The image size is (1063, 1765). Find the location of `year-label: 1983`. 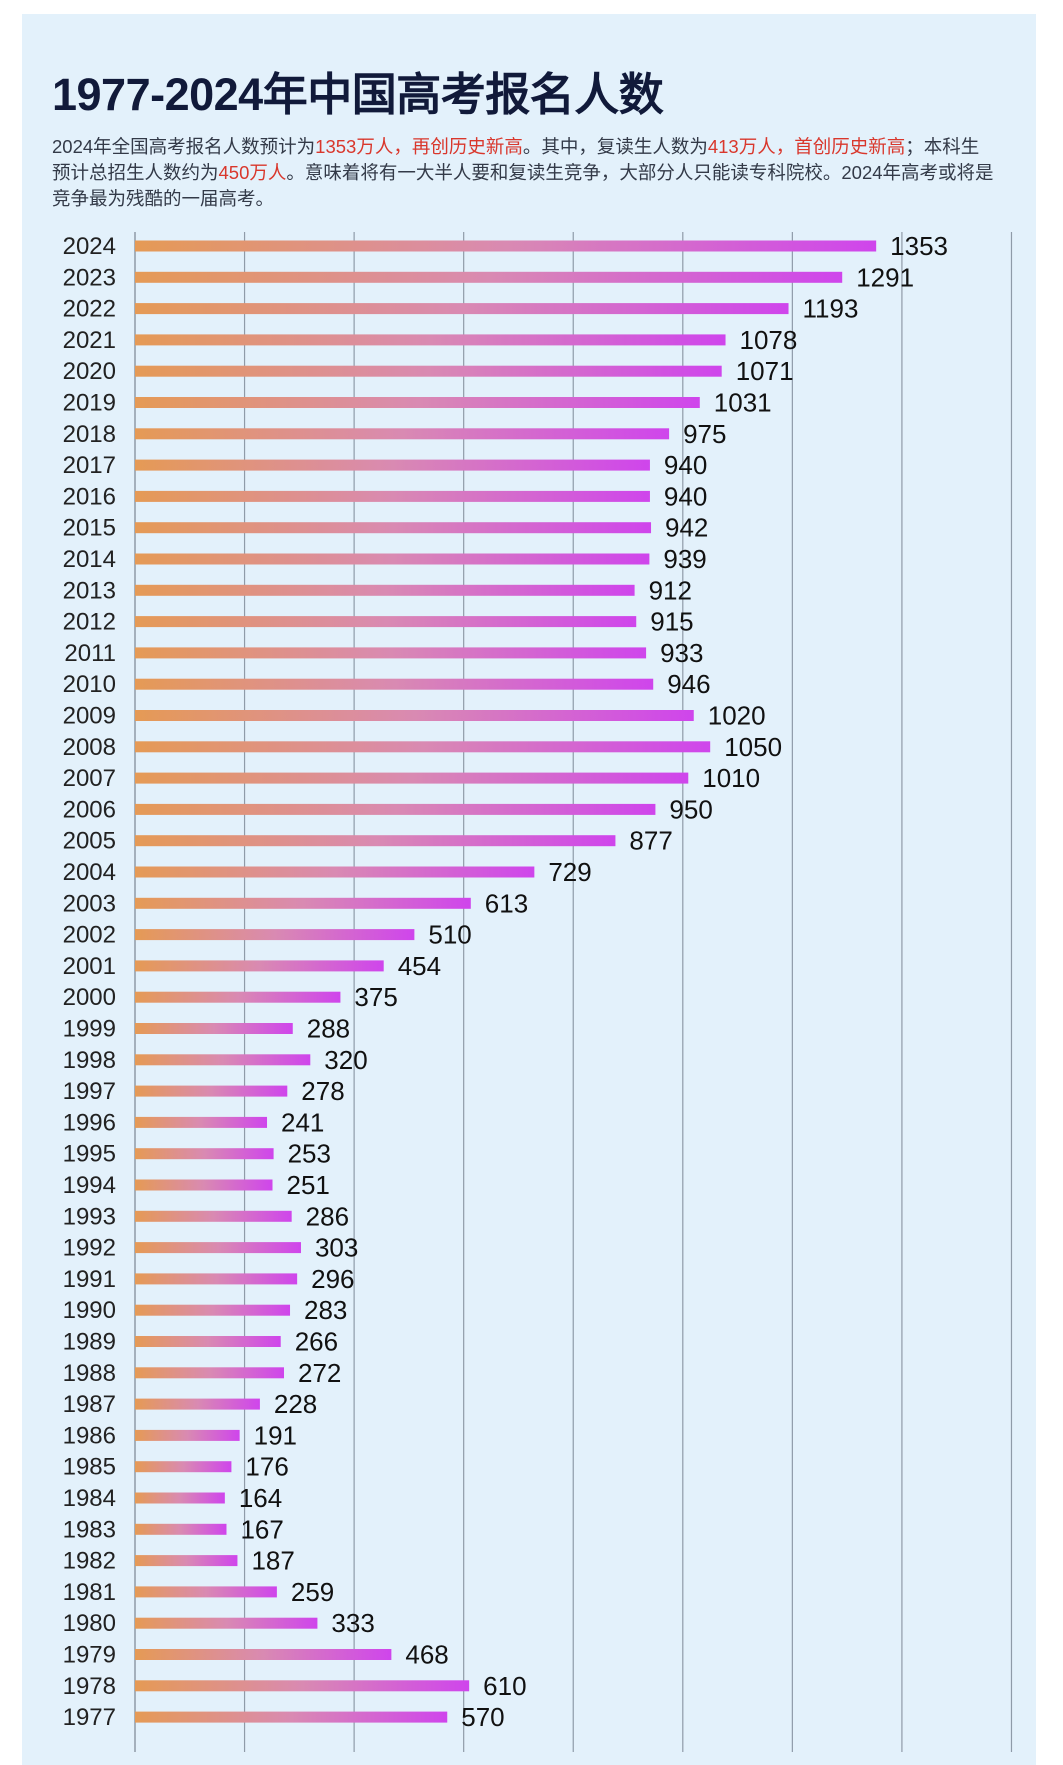

year-label: 1983 is located at coordinates (89, 1529).